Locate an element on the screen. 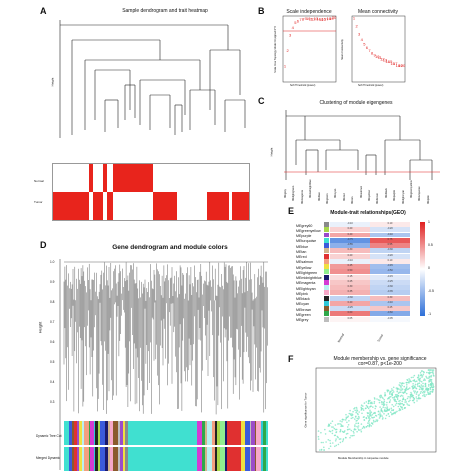 The height and width of the screenshot is (474, 474). panel-d-title: Gene dendrogram and module colors is located at coordinates (170, 247).